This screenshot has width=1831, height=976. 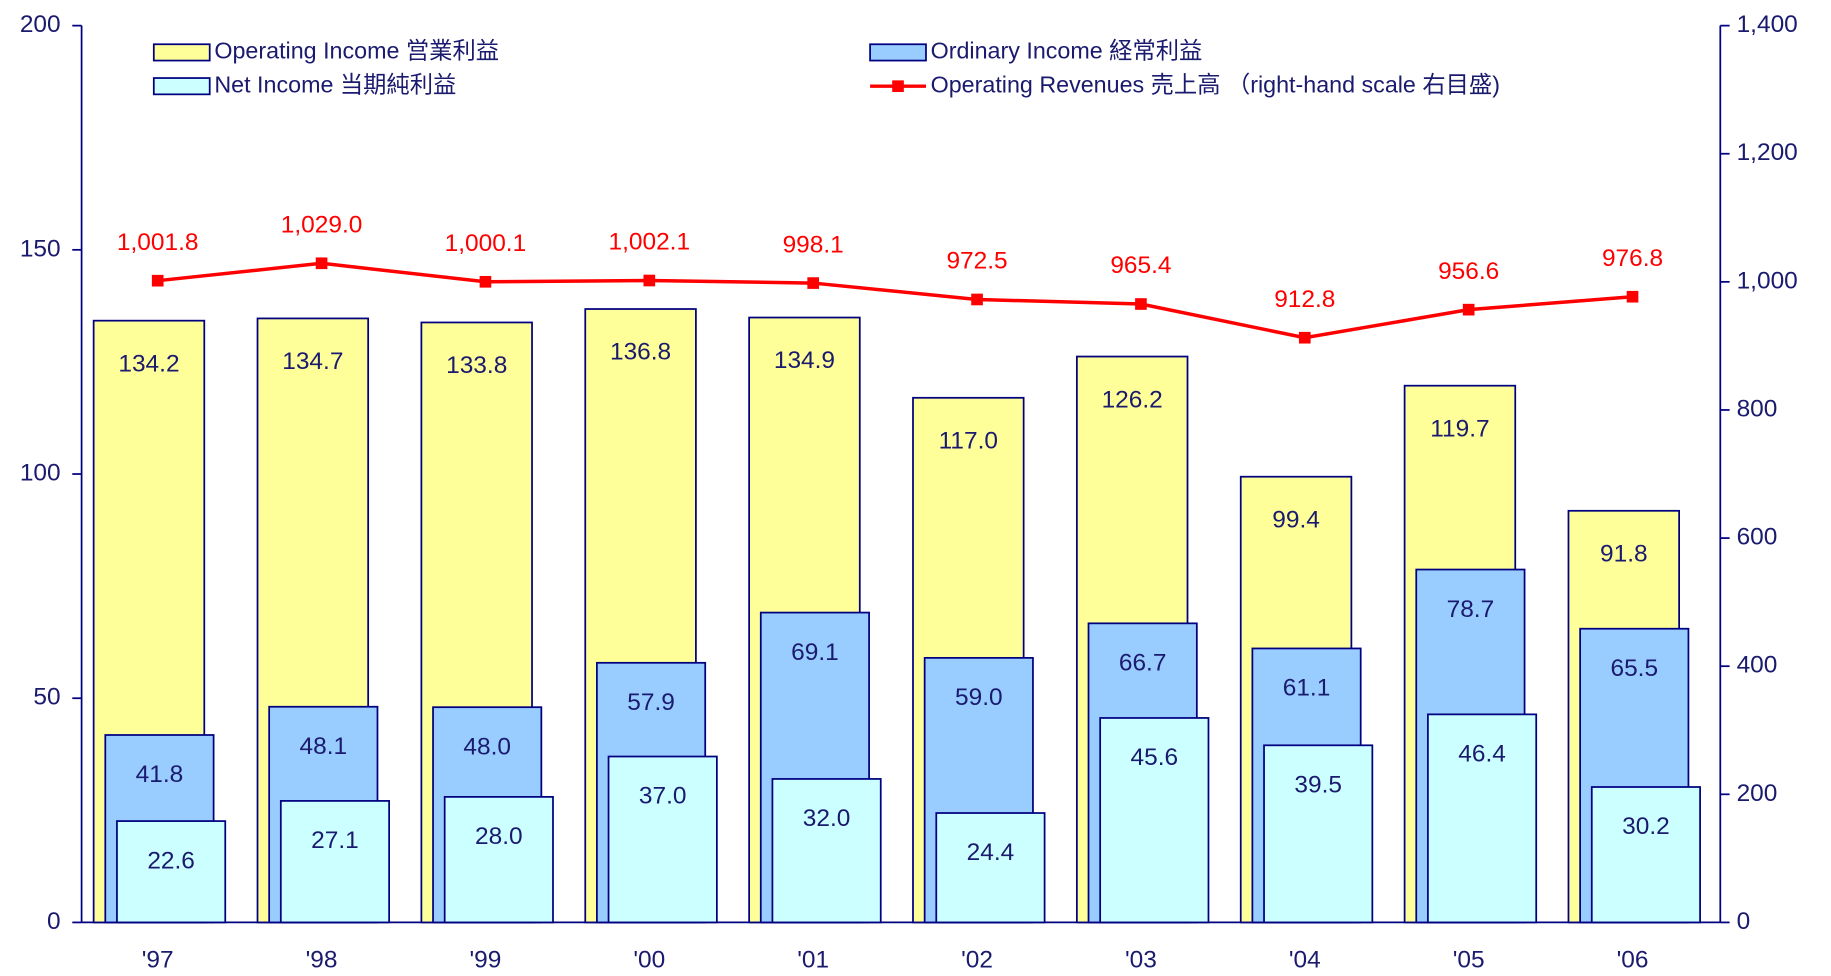 I want to click on value-label: 45.6, so click(x=1155, y=757).